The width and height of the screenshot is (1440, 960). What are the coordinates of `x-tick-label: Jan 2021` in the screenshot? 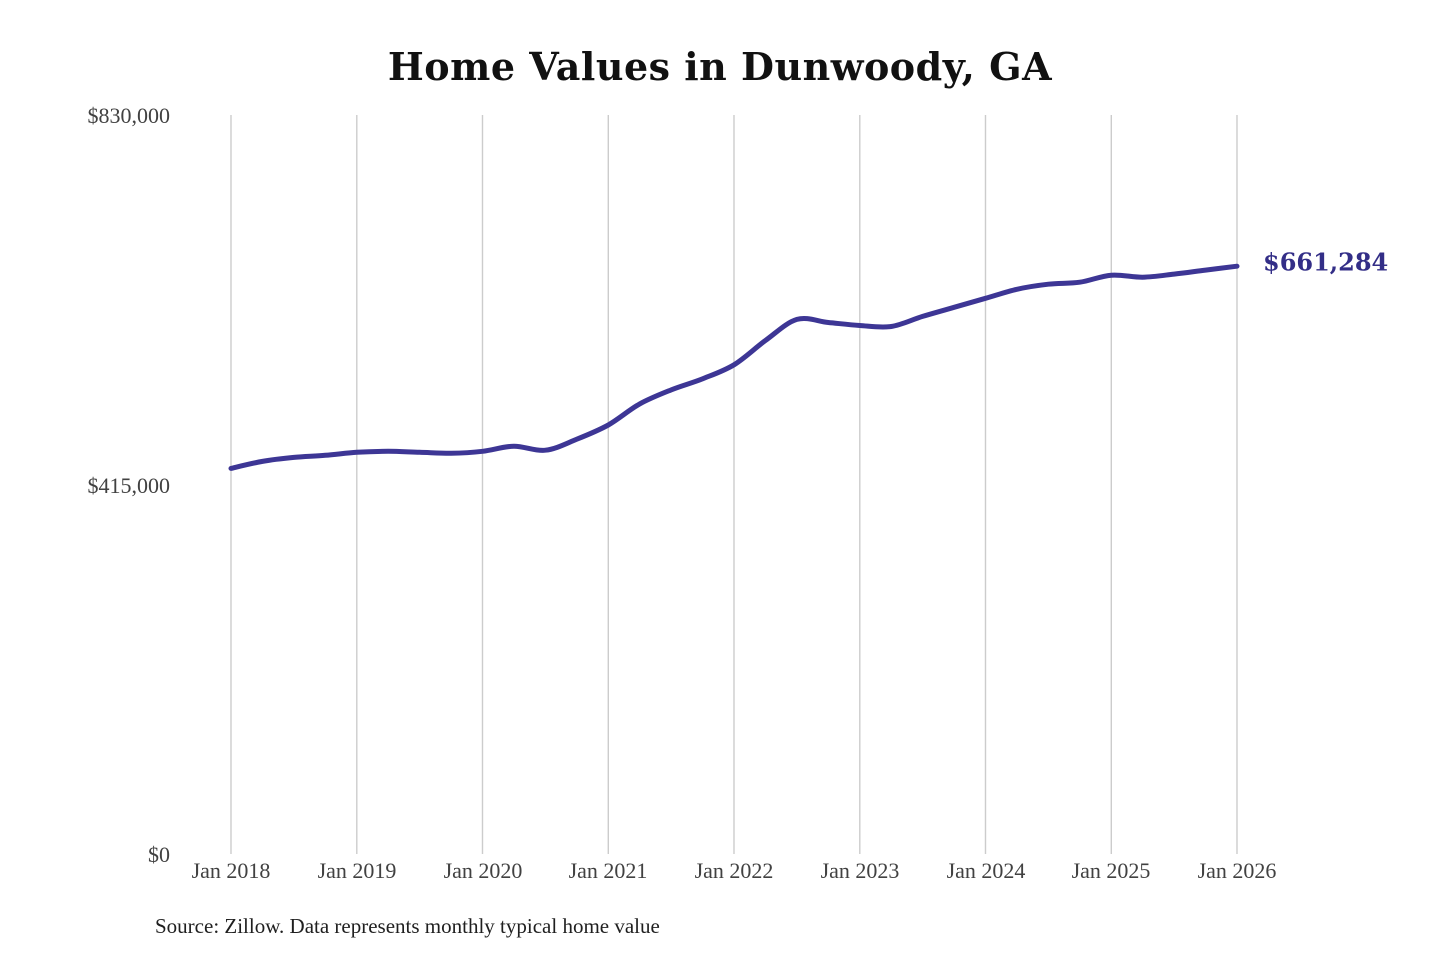 It's located at (608, 870).